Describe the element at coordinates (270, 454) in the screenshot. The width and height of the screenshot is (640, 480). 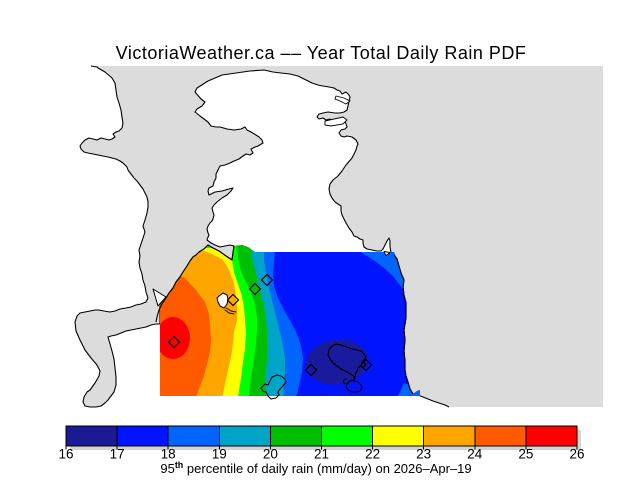
I see `svg-text: 20` at that location.